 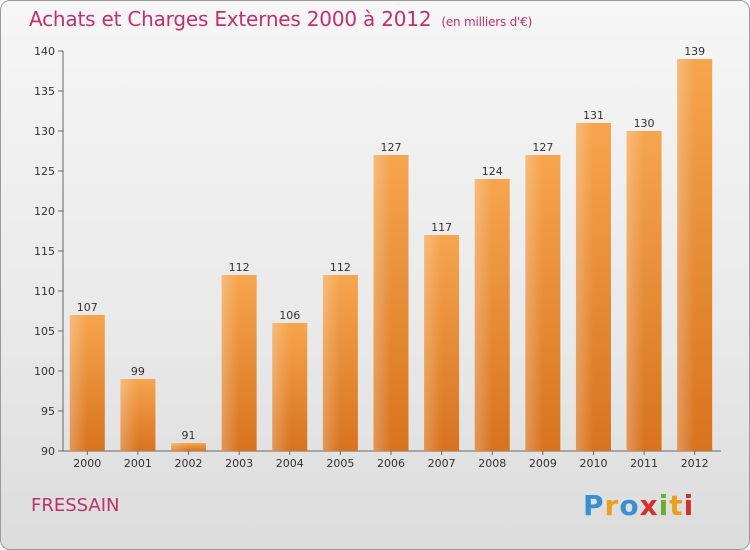 What do you see at coordinates (44, 51) in the screenshot?
I see `y-tick-label: 140` at bounding box center [44, 51].